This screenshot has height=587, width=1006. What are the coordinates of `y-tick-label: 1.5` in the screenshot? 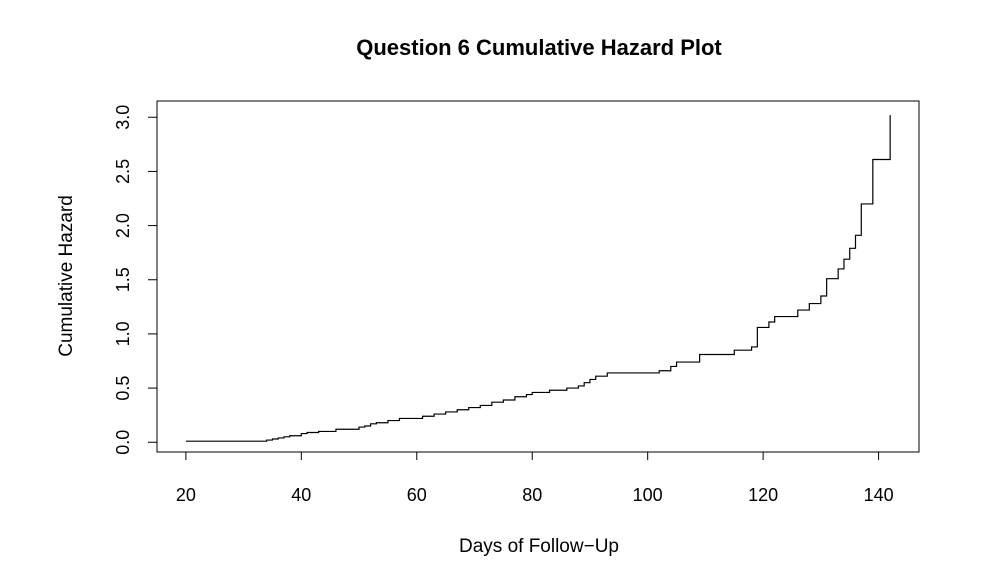 It's located at (123, 279).